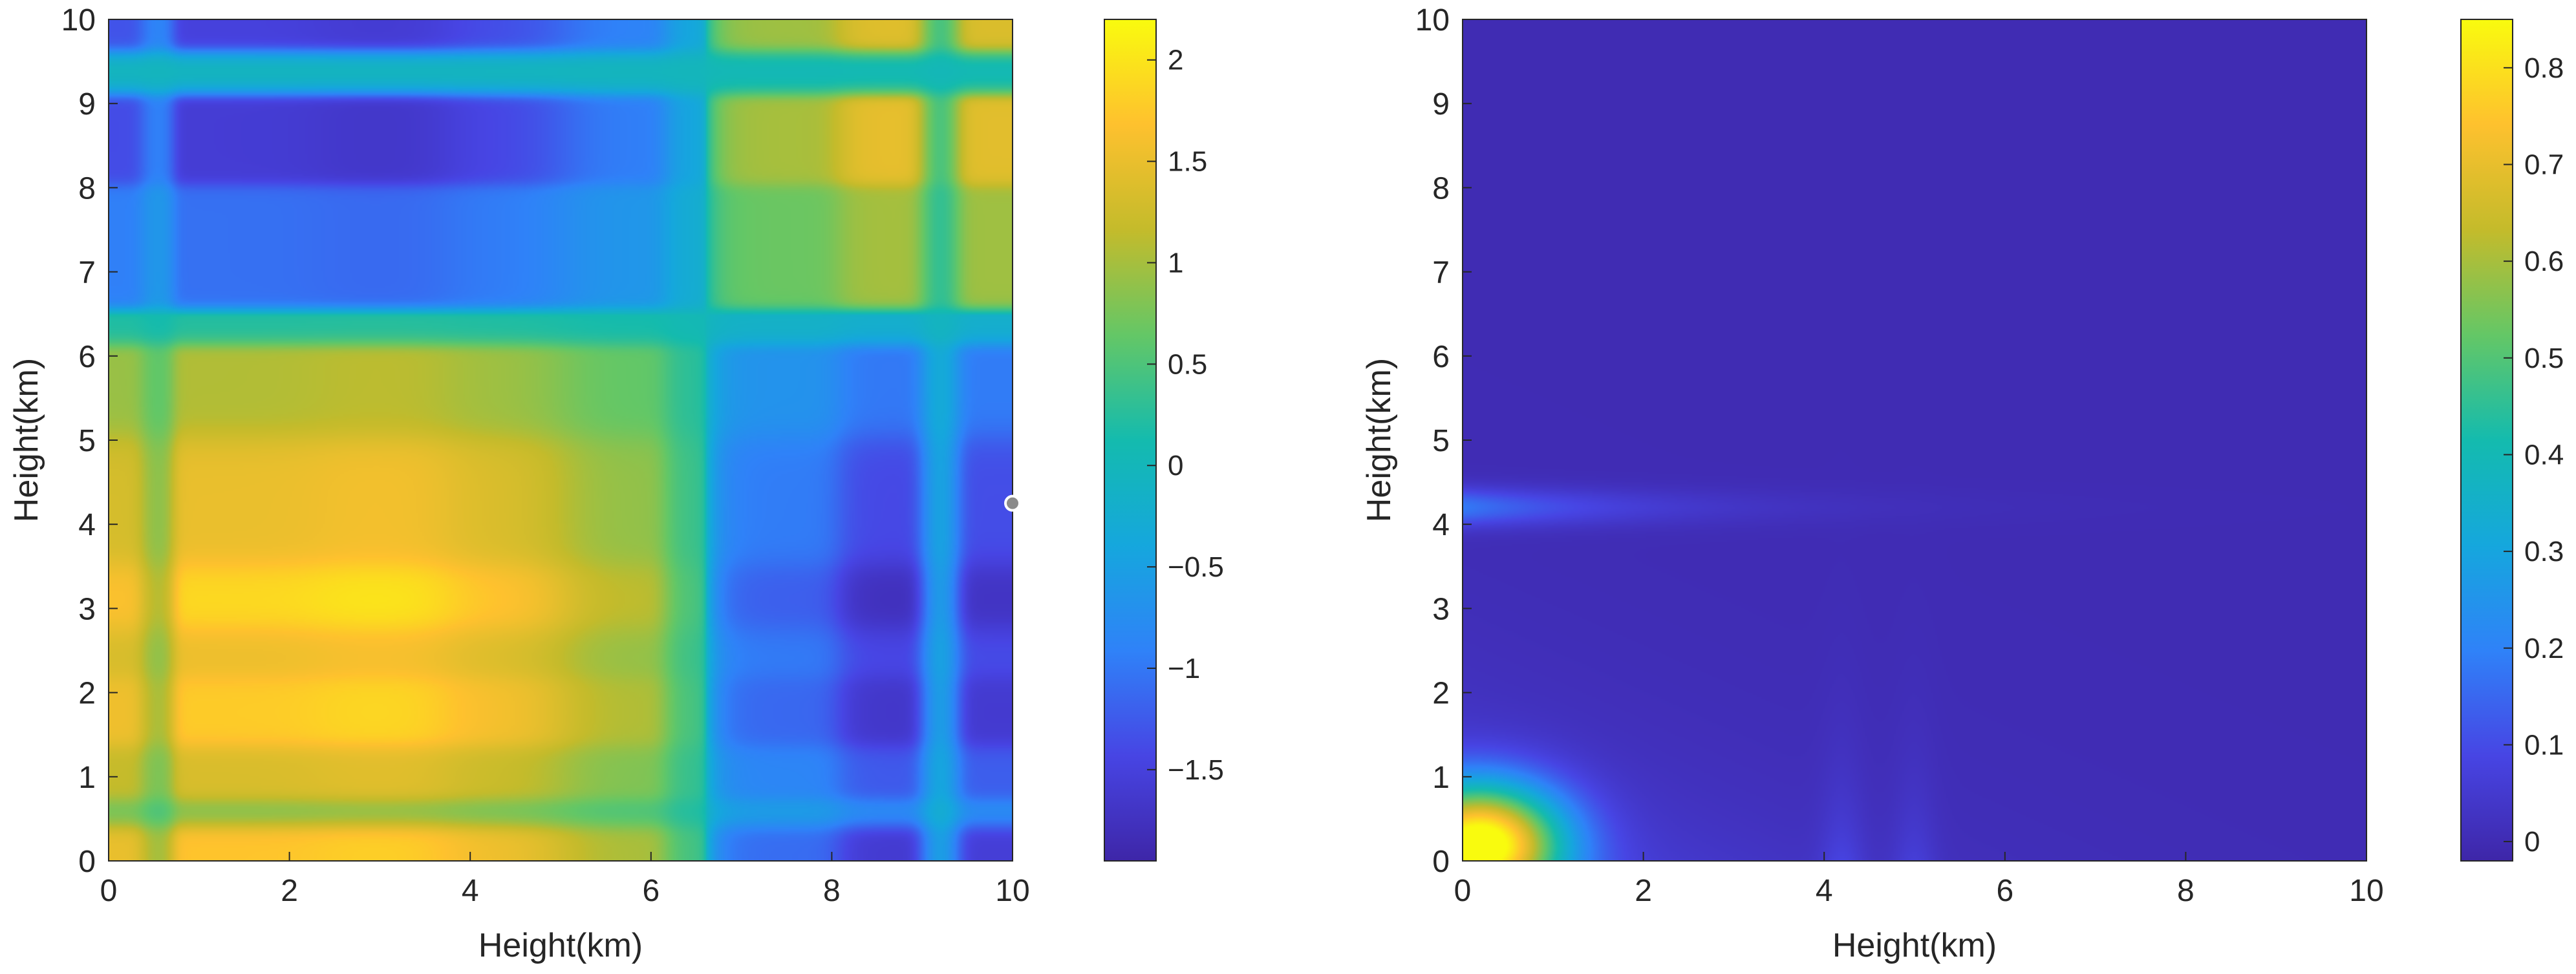  What do you see at coordinates (2544, 164) in the screenshot?
I see `right-colorbar-tick-label: 0.7` at bounding box center [2544, 164].